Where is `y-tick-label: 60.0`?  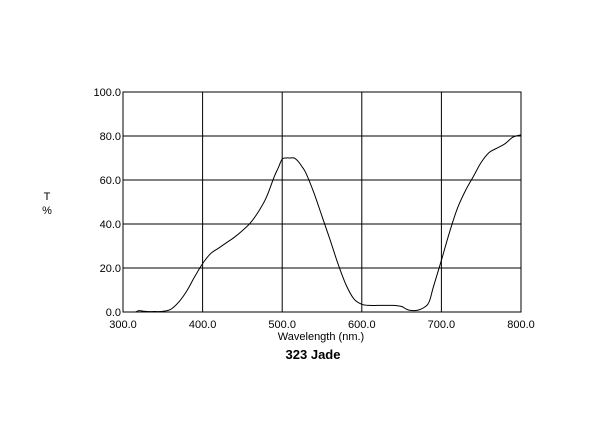
y-tick-label: 60.0 is located at coordinates (110, 181).